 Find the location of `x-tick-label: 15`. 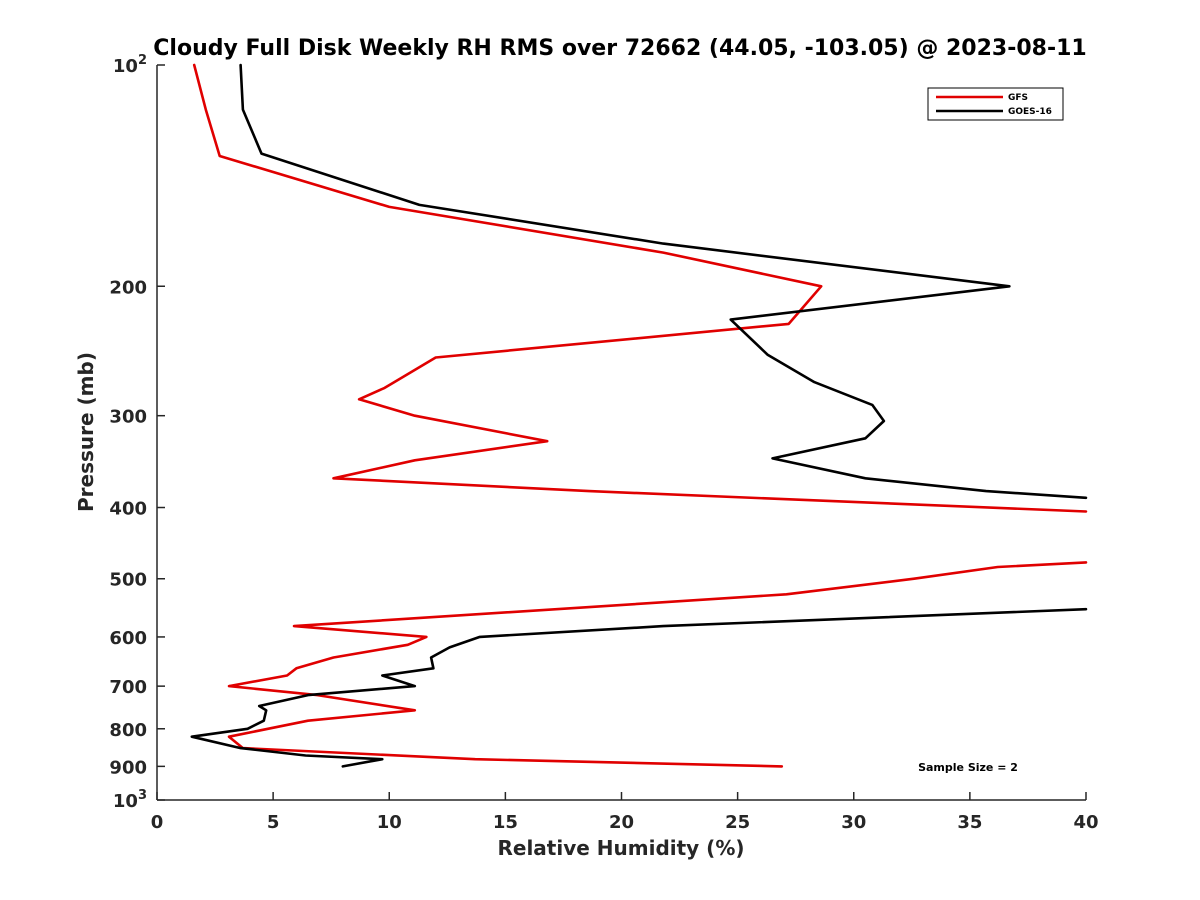

x-tick-label: 15 is located at coordinates (505, 822).